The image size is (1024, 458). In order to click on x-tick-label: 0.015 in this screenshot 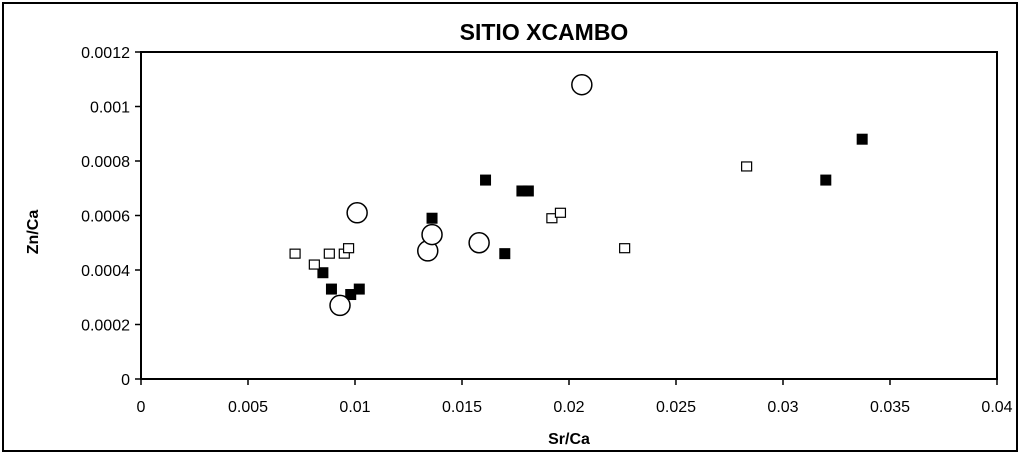, I will do `click(462, 407)`.